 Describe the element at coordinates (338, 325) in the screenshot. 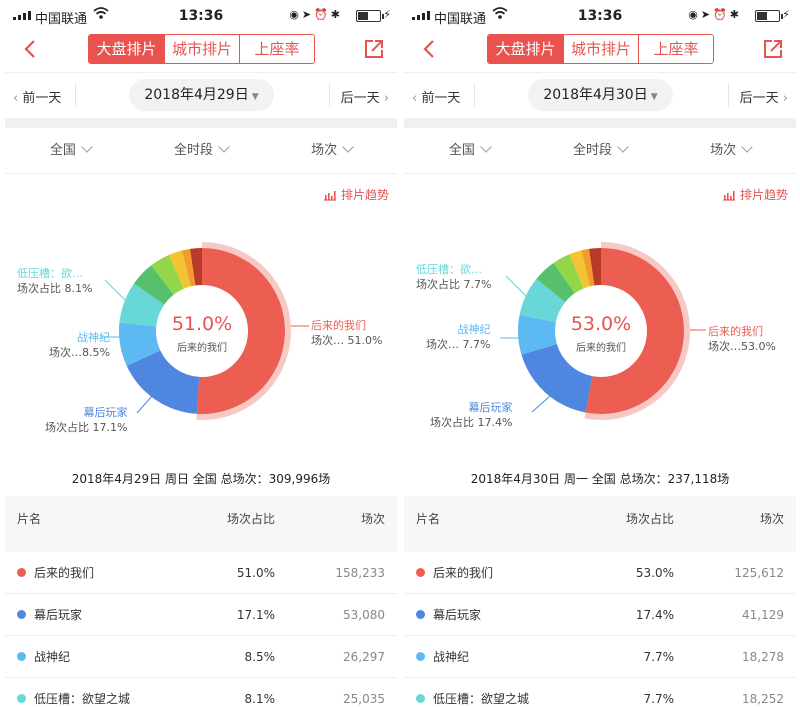

I see `slice-label-name: 后来的我们` at that location.